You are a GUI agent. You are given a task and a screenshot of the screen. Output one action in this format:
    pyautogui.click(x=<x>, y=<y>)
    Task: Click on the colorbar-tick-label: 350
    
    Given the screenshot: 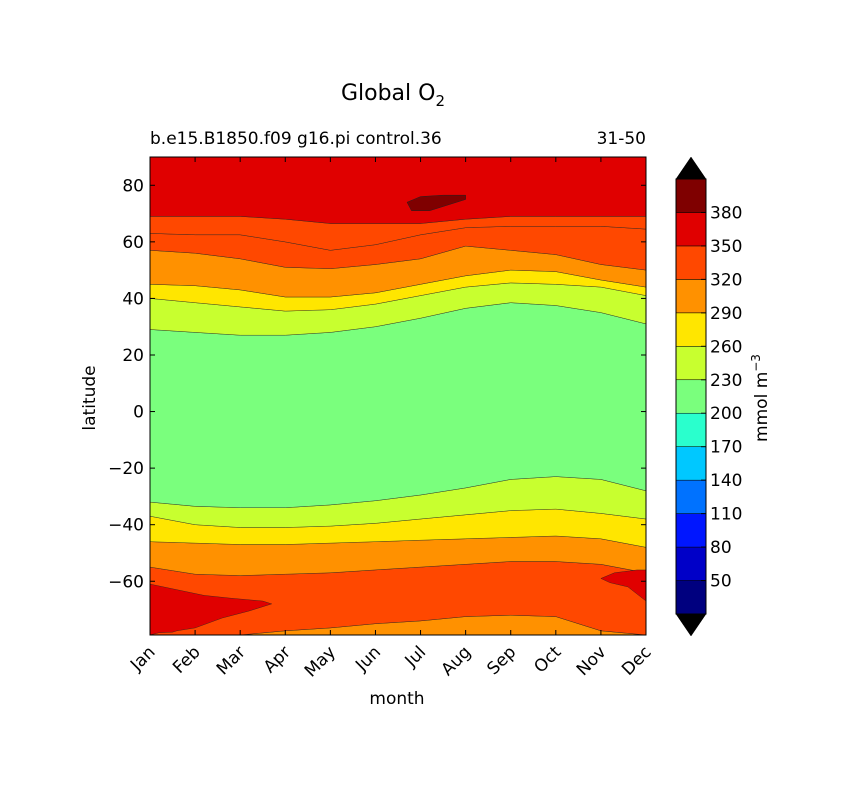 What is the action you would take?
    pyautogui.click(x=726, y=247)
    